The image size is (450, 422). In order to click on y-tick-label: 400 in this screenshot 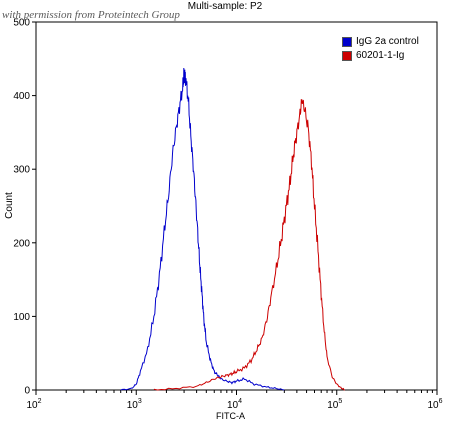, I will do `click(21, 96)`.